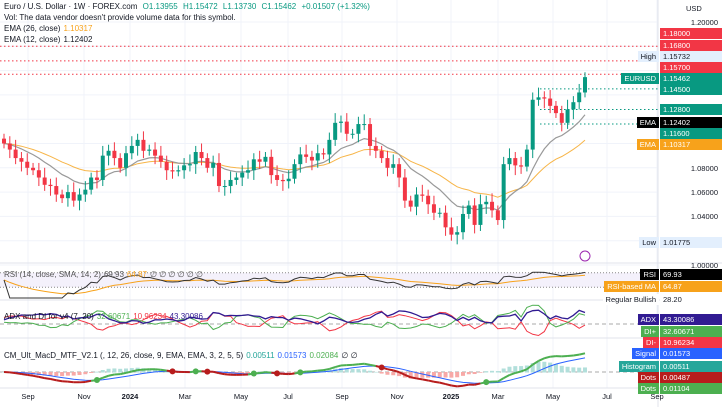 This screenshot has height=407, width=722. I want to click on currency-label: USD, so click(694, 8).